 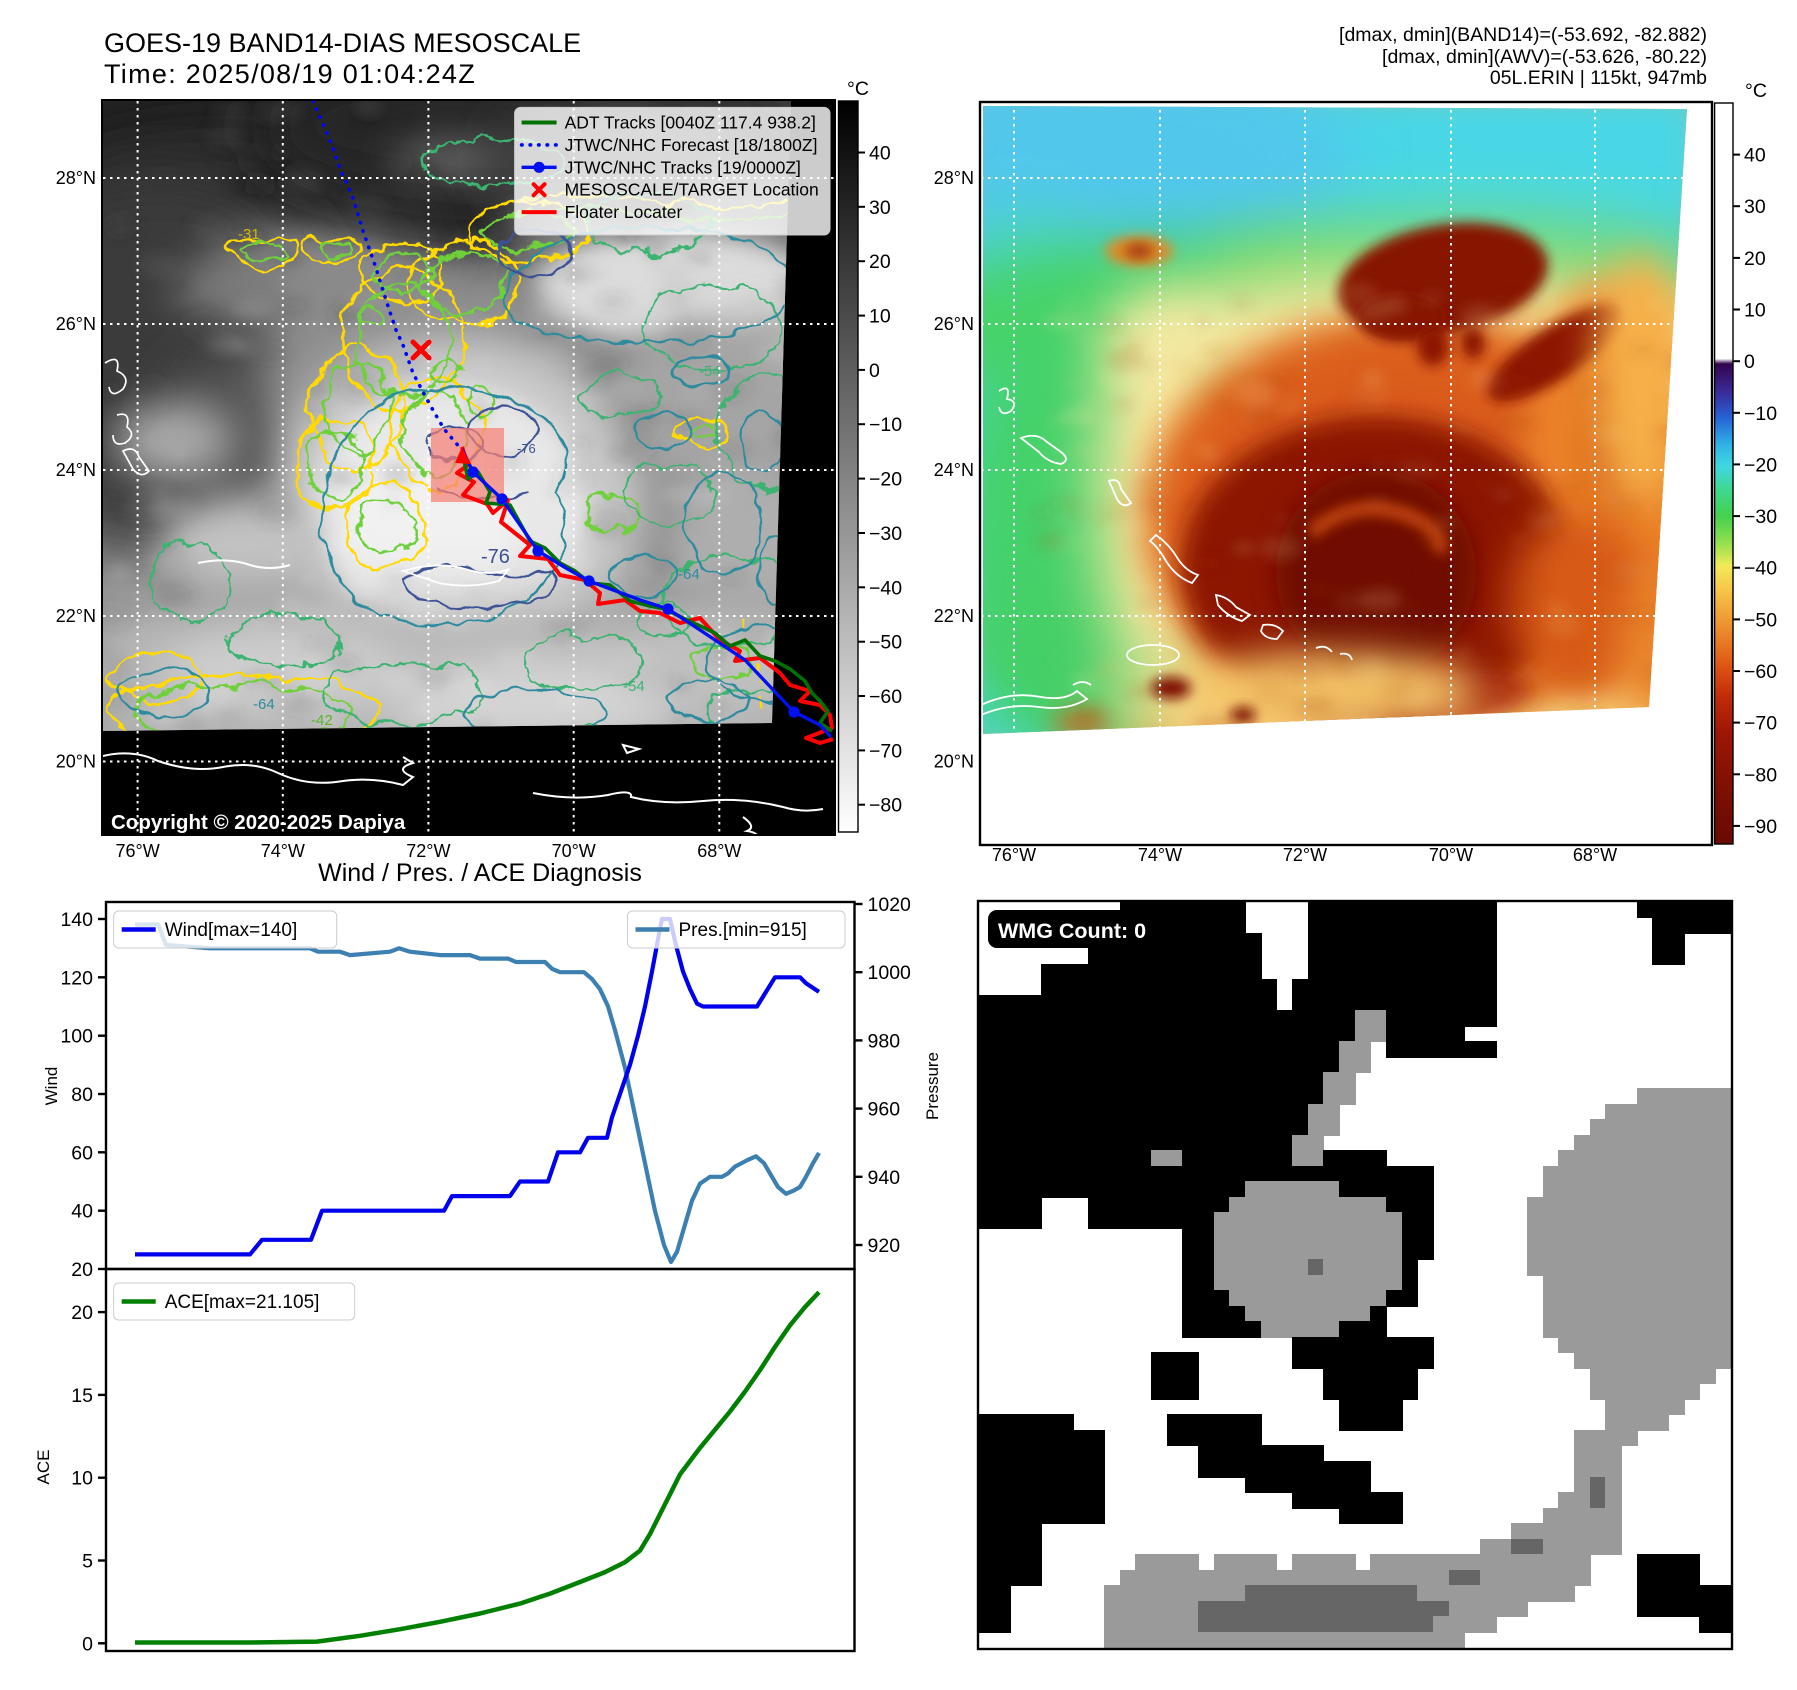 What do you see at coordinates (1544, 57) in the screenshot?
I see `svg-text:[dmax, dmin](AWV)=(-53.626, -8: [dmax, dmin](AWV)=(-53.626, -80.22)` at bounding box center [1544, 57].